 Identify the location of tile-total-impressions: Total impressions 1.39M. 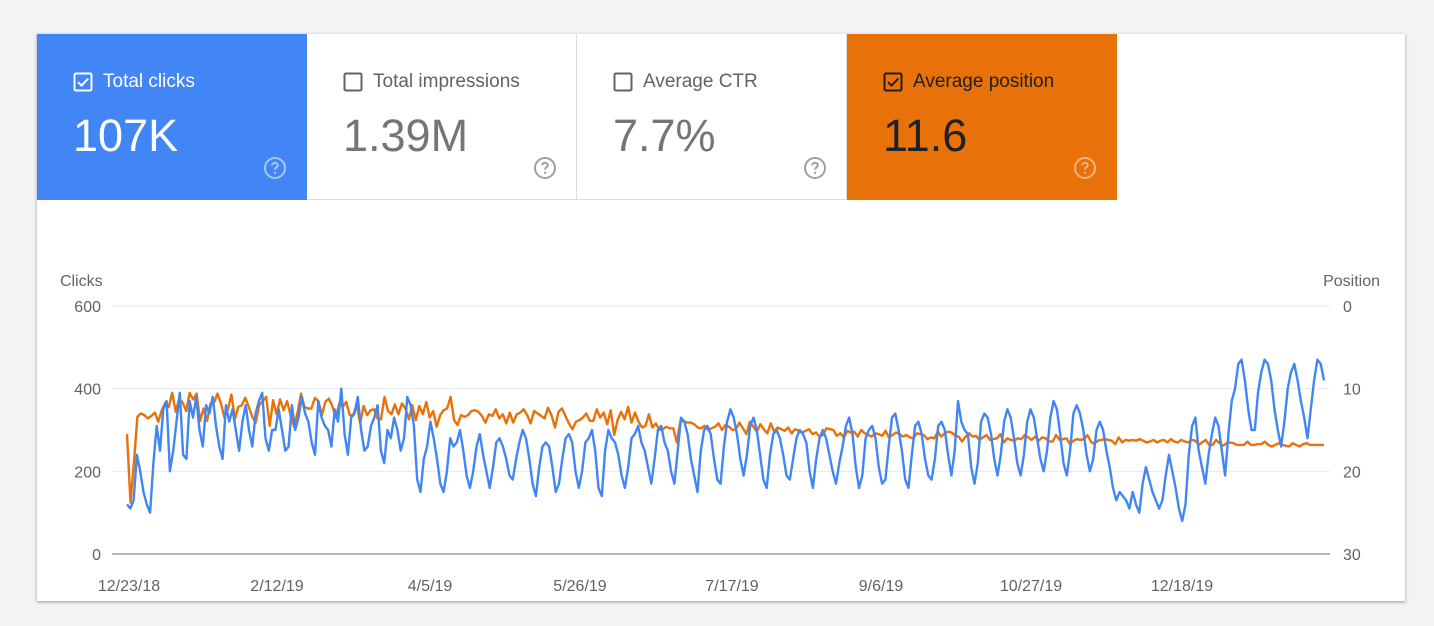
(442, 117).